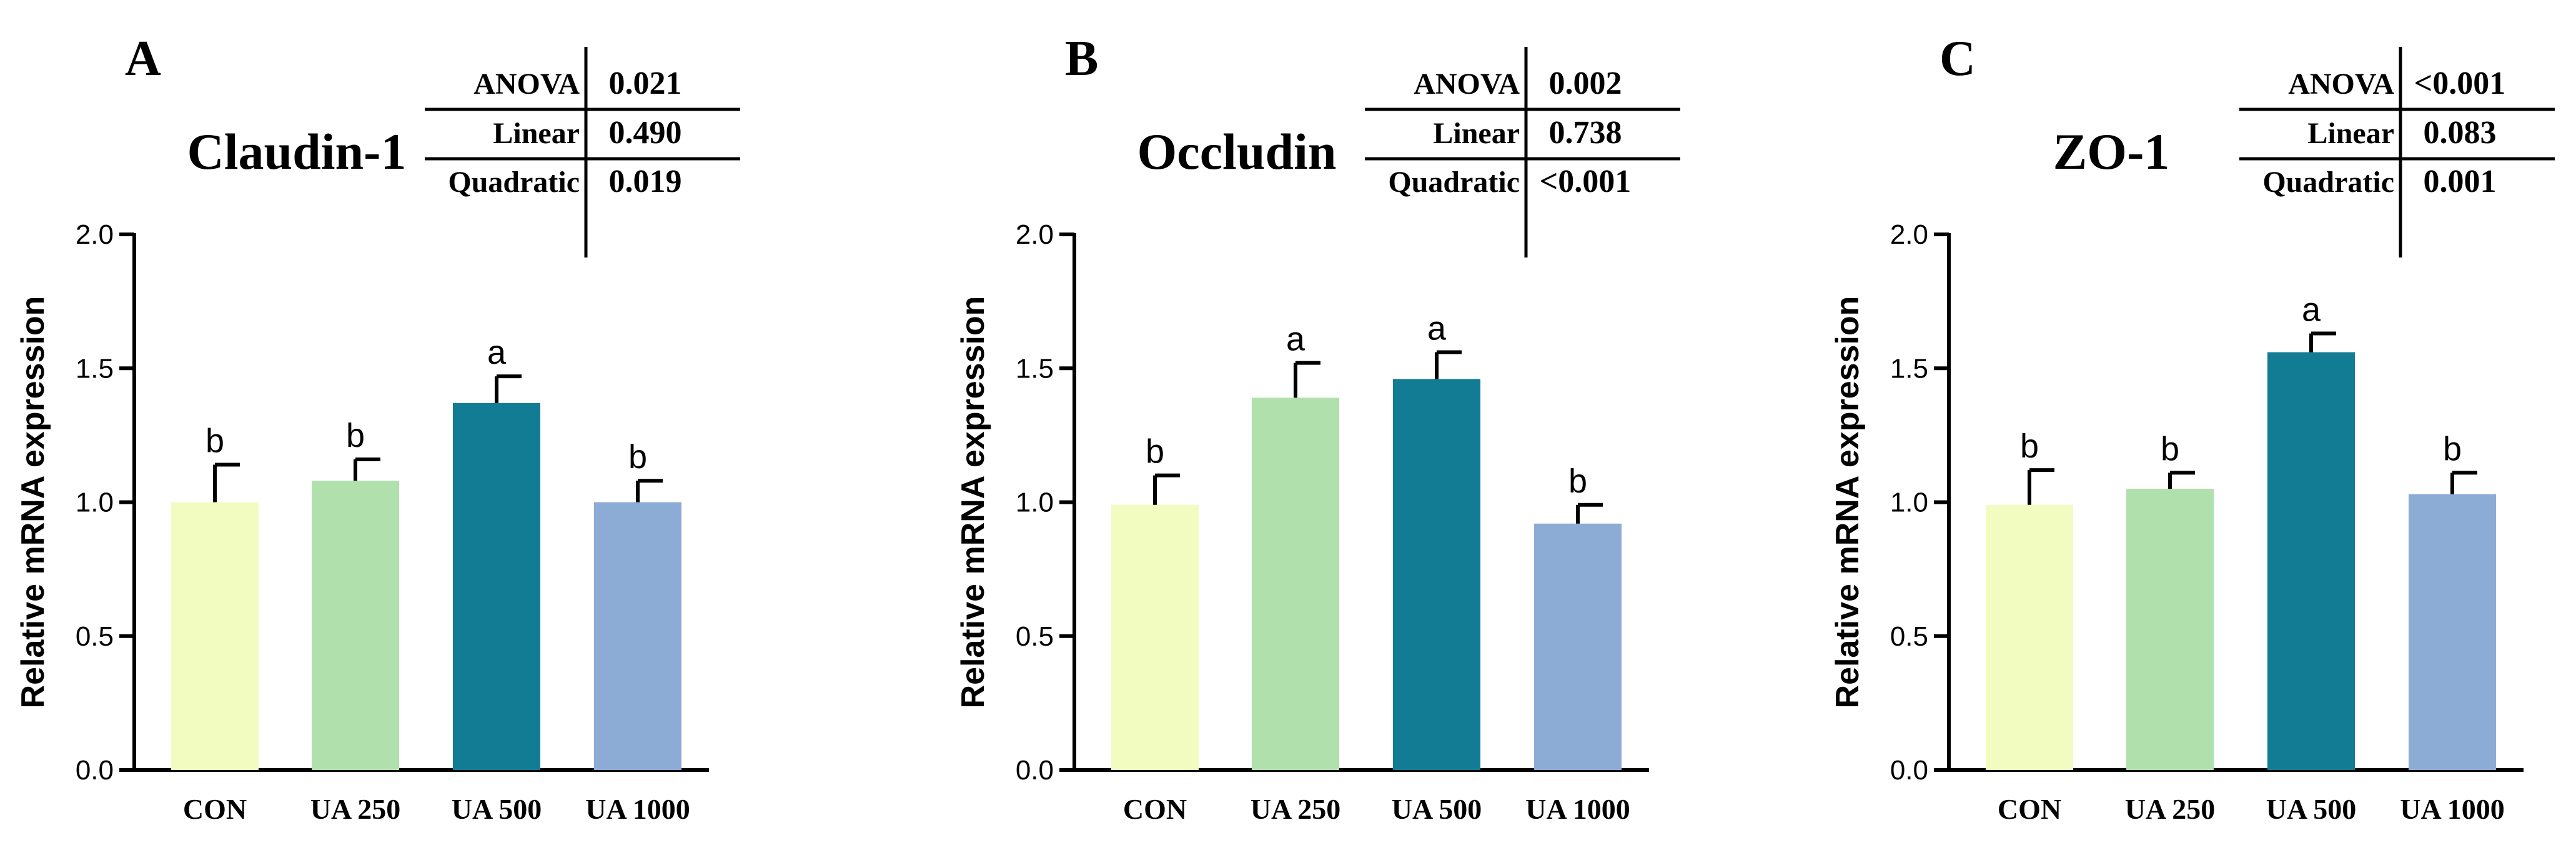  I want to click on gene-title: Occludin, so click(1237, 151).